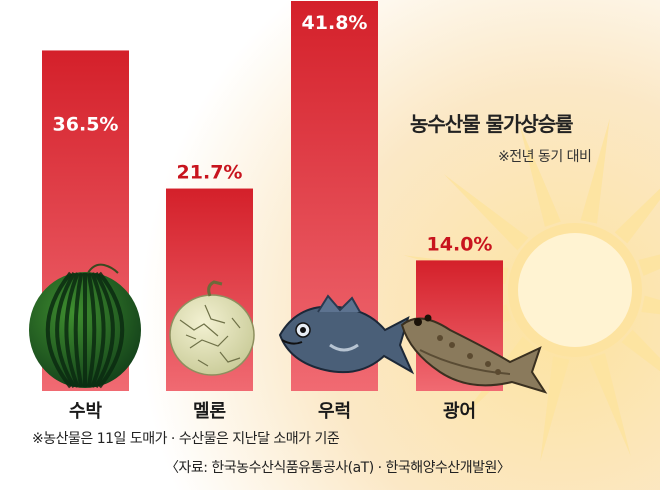 Image resolution: width=660 pixels, height=494 pixels. Describe the element at coordinates (545, 157) in the screenshot. I see `chart-subtitle: ※전년 동기 대비` at that location.